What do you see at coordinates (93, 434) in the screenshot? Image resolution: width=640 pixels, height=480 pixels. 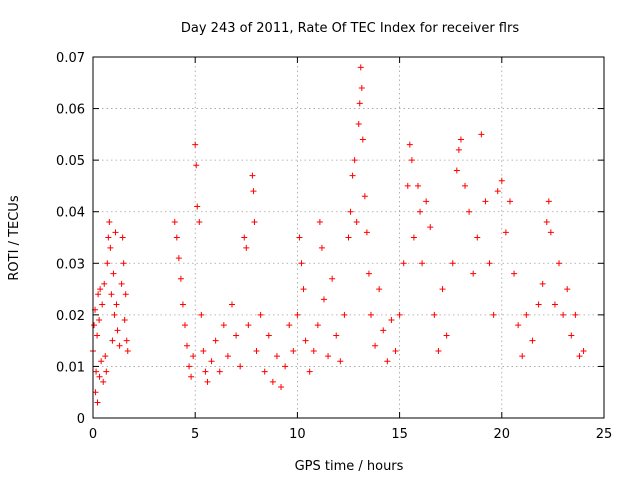 I see `x-tick-label: 0` at bounding box center [93, 434].